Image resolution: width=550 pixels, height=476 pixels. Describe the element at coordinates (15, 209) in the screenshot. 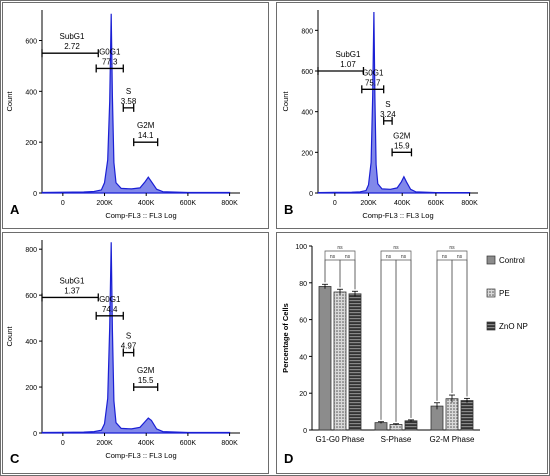

I see `panel-label-a: A` at that location.